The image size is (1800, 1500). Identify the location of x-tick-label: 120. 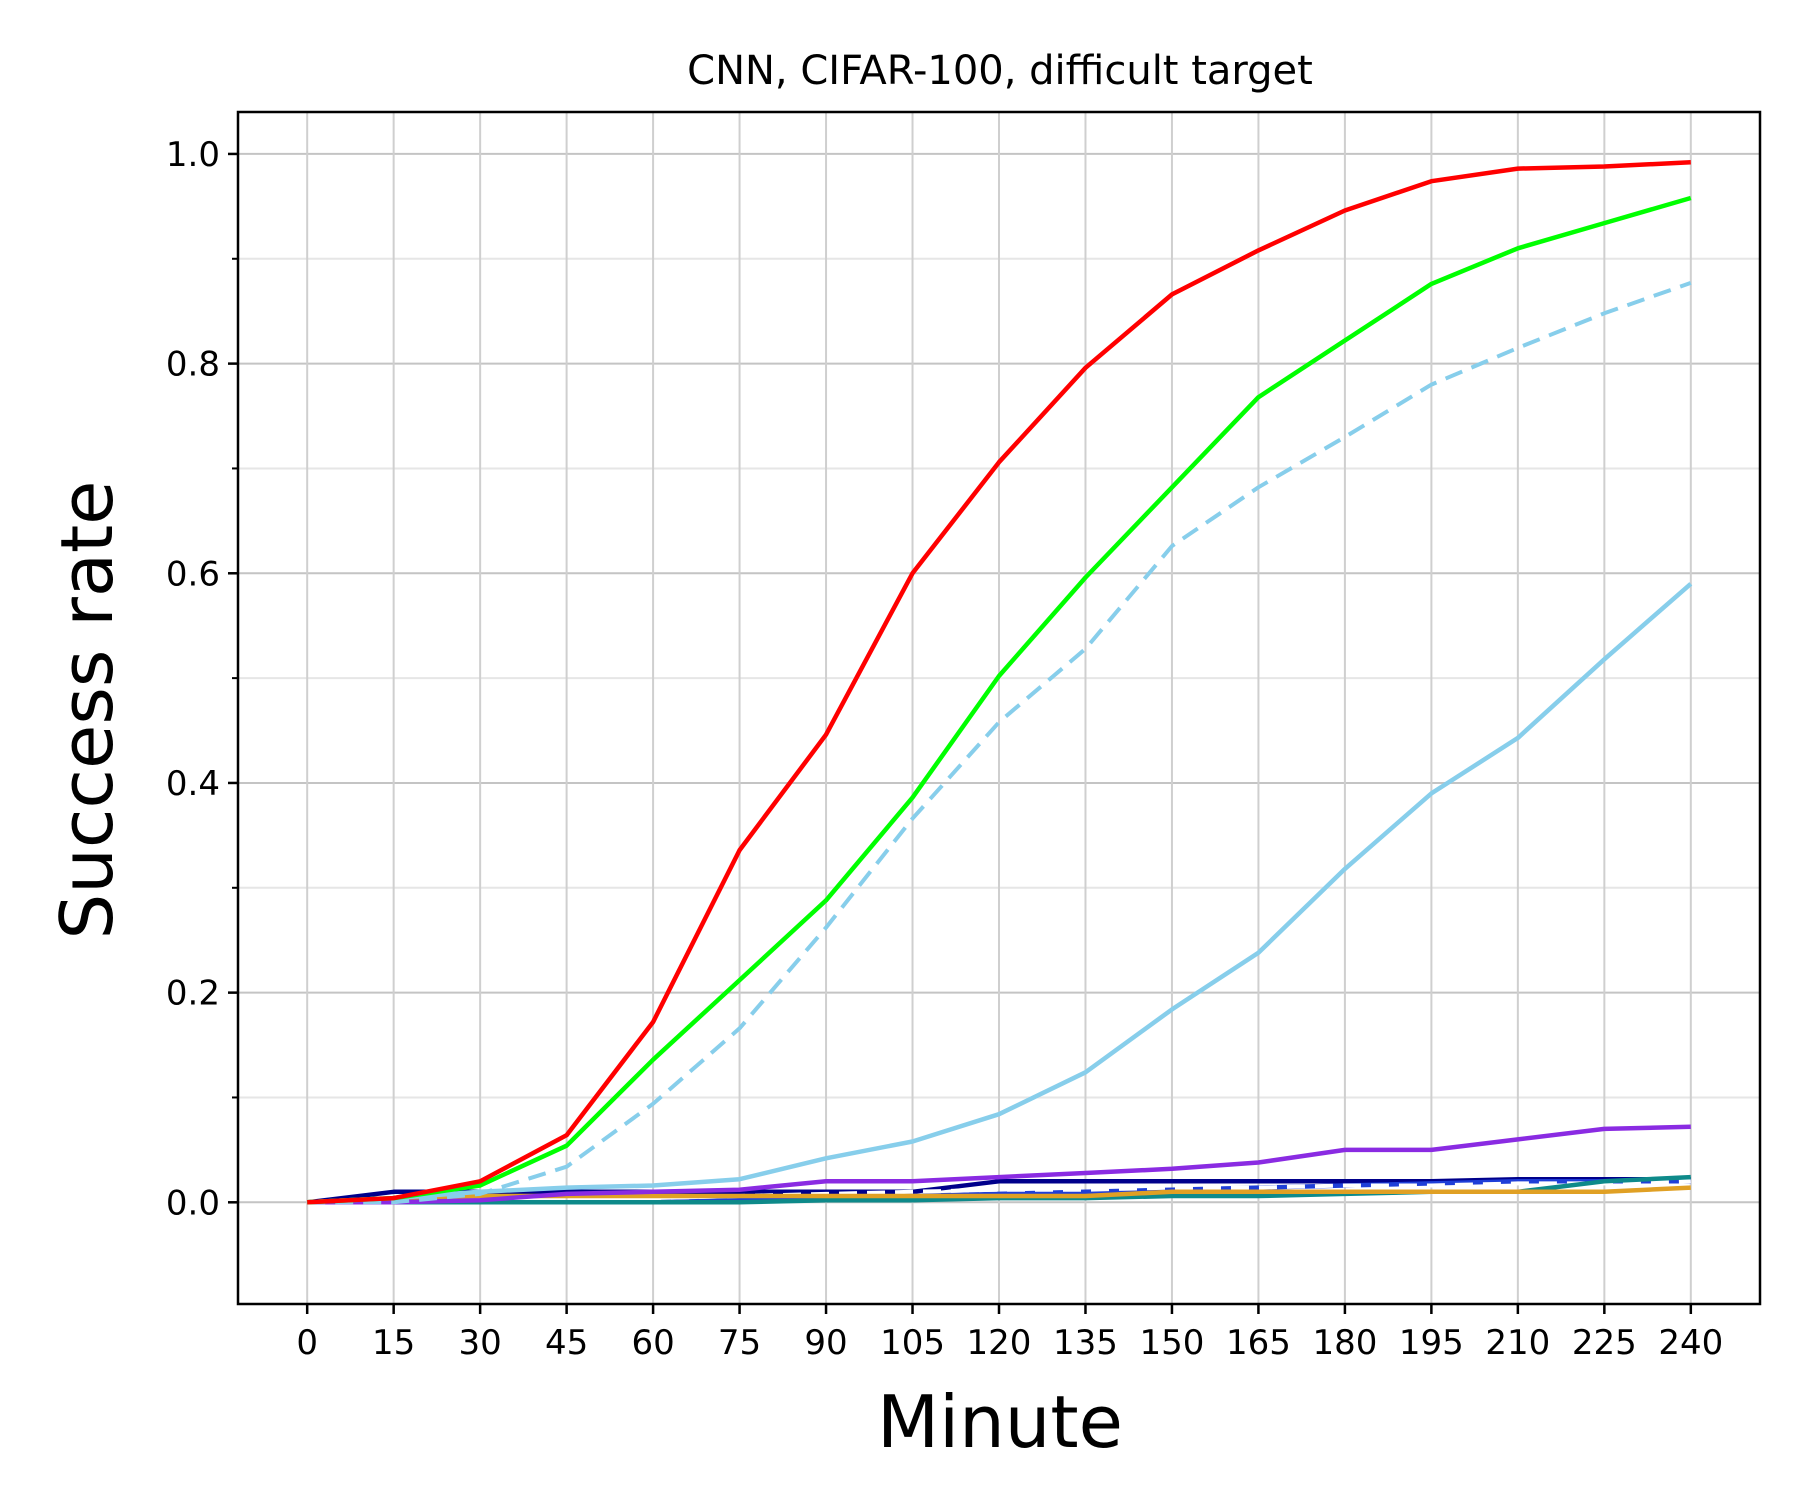
(999, 1343).